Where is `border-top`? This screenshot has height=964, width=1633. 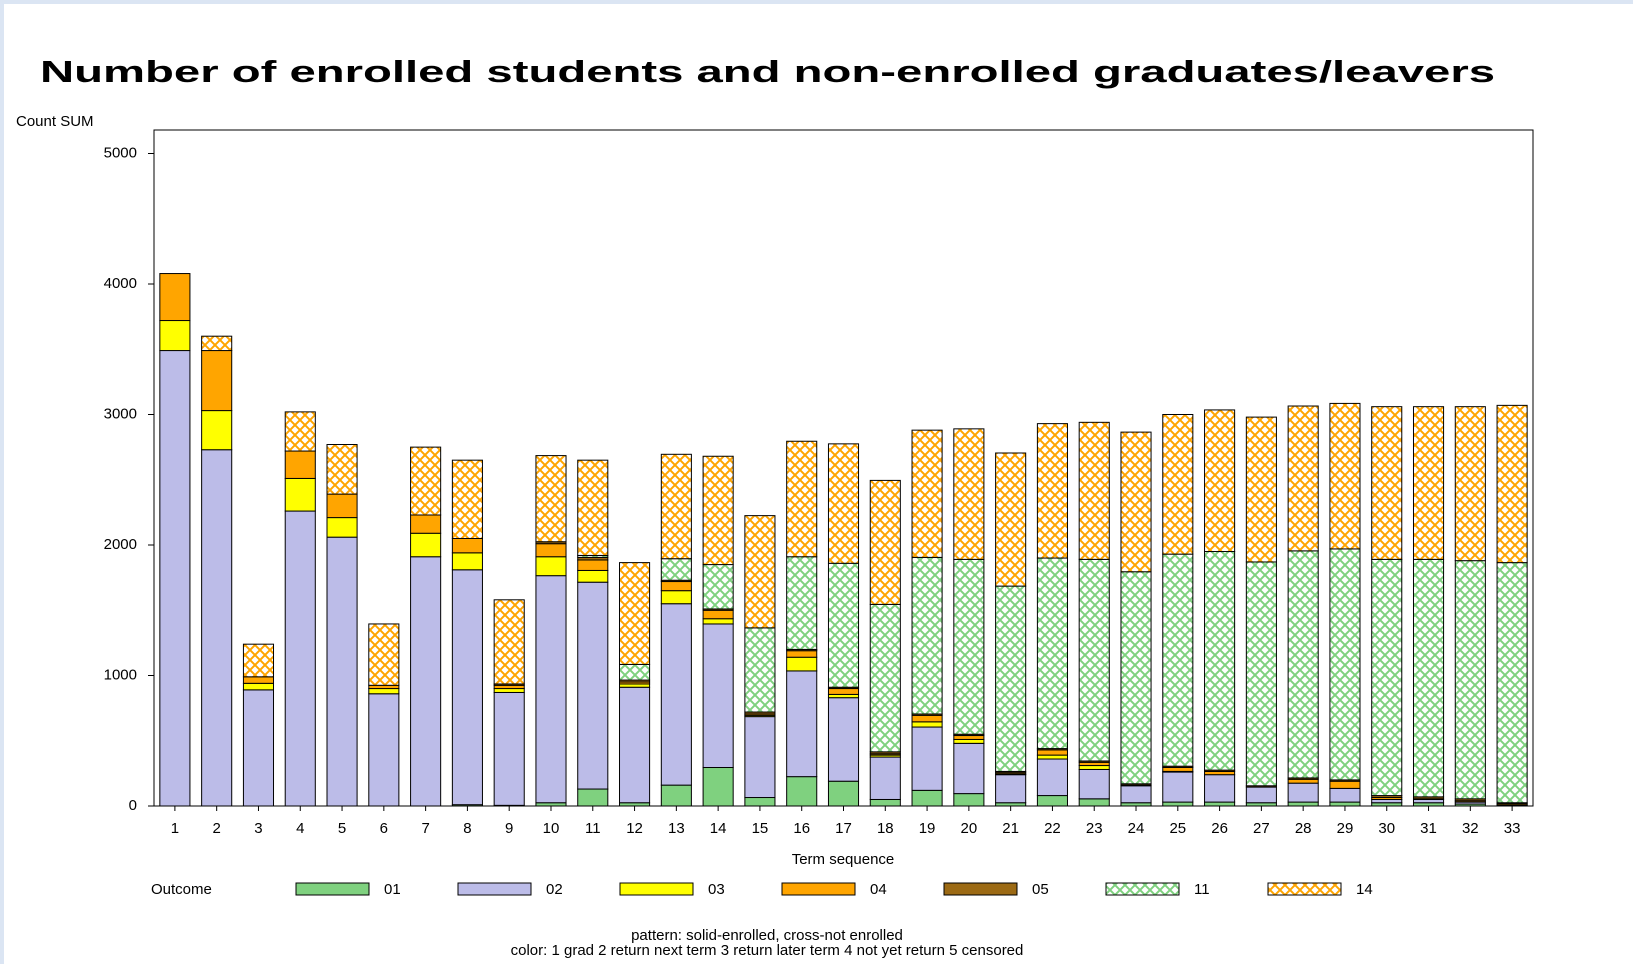
border-top is located at coordinates (816, 2).